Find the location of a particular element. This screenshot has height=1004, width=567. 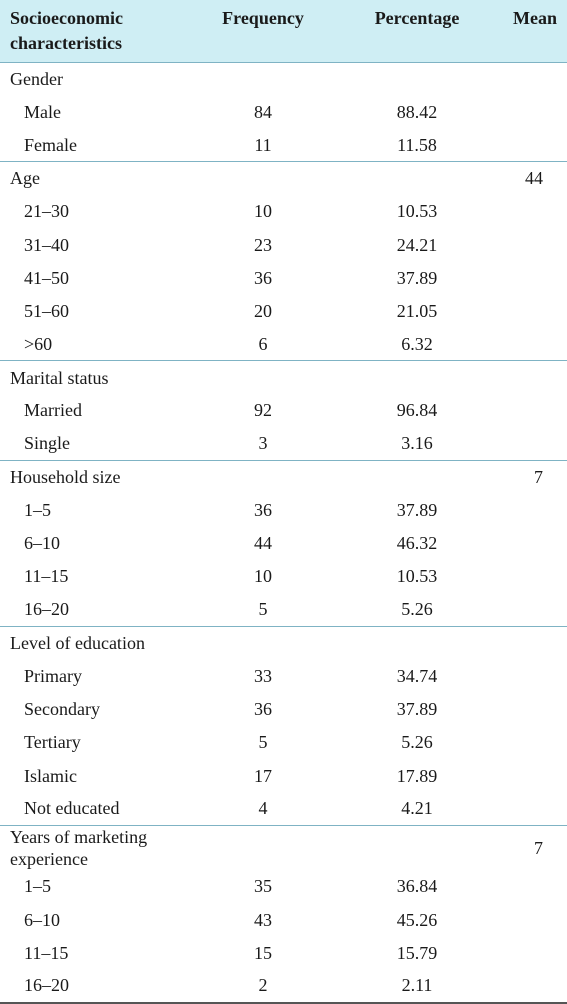

row-percentage: 24.21 is located at coordinates (417, 244).